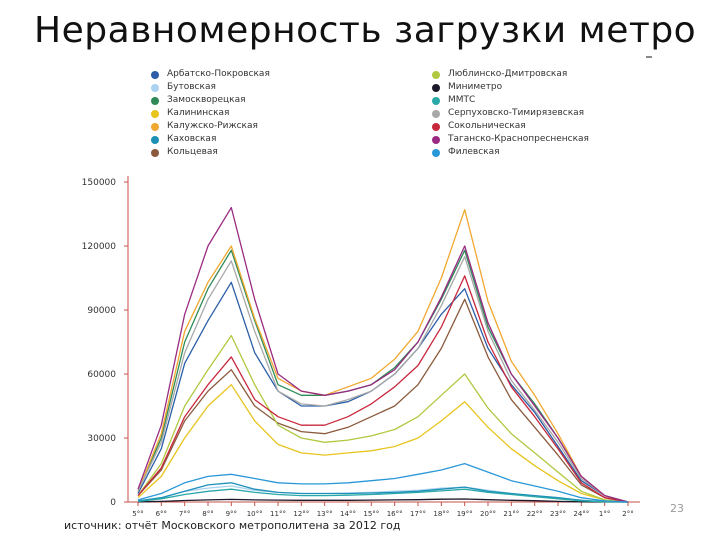 Image resolution: width=720 pixels, height=540 pixels. What do you see at coordinates (487, 126) in the screenshot?
I see `legend-label: Сокольническая` at bounding box center [487, 126].